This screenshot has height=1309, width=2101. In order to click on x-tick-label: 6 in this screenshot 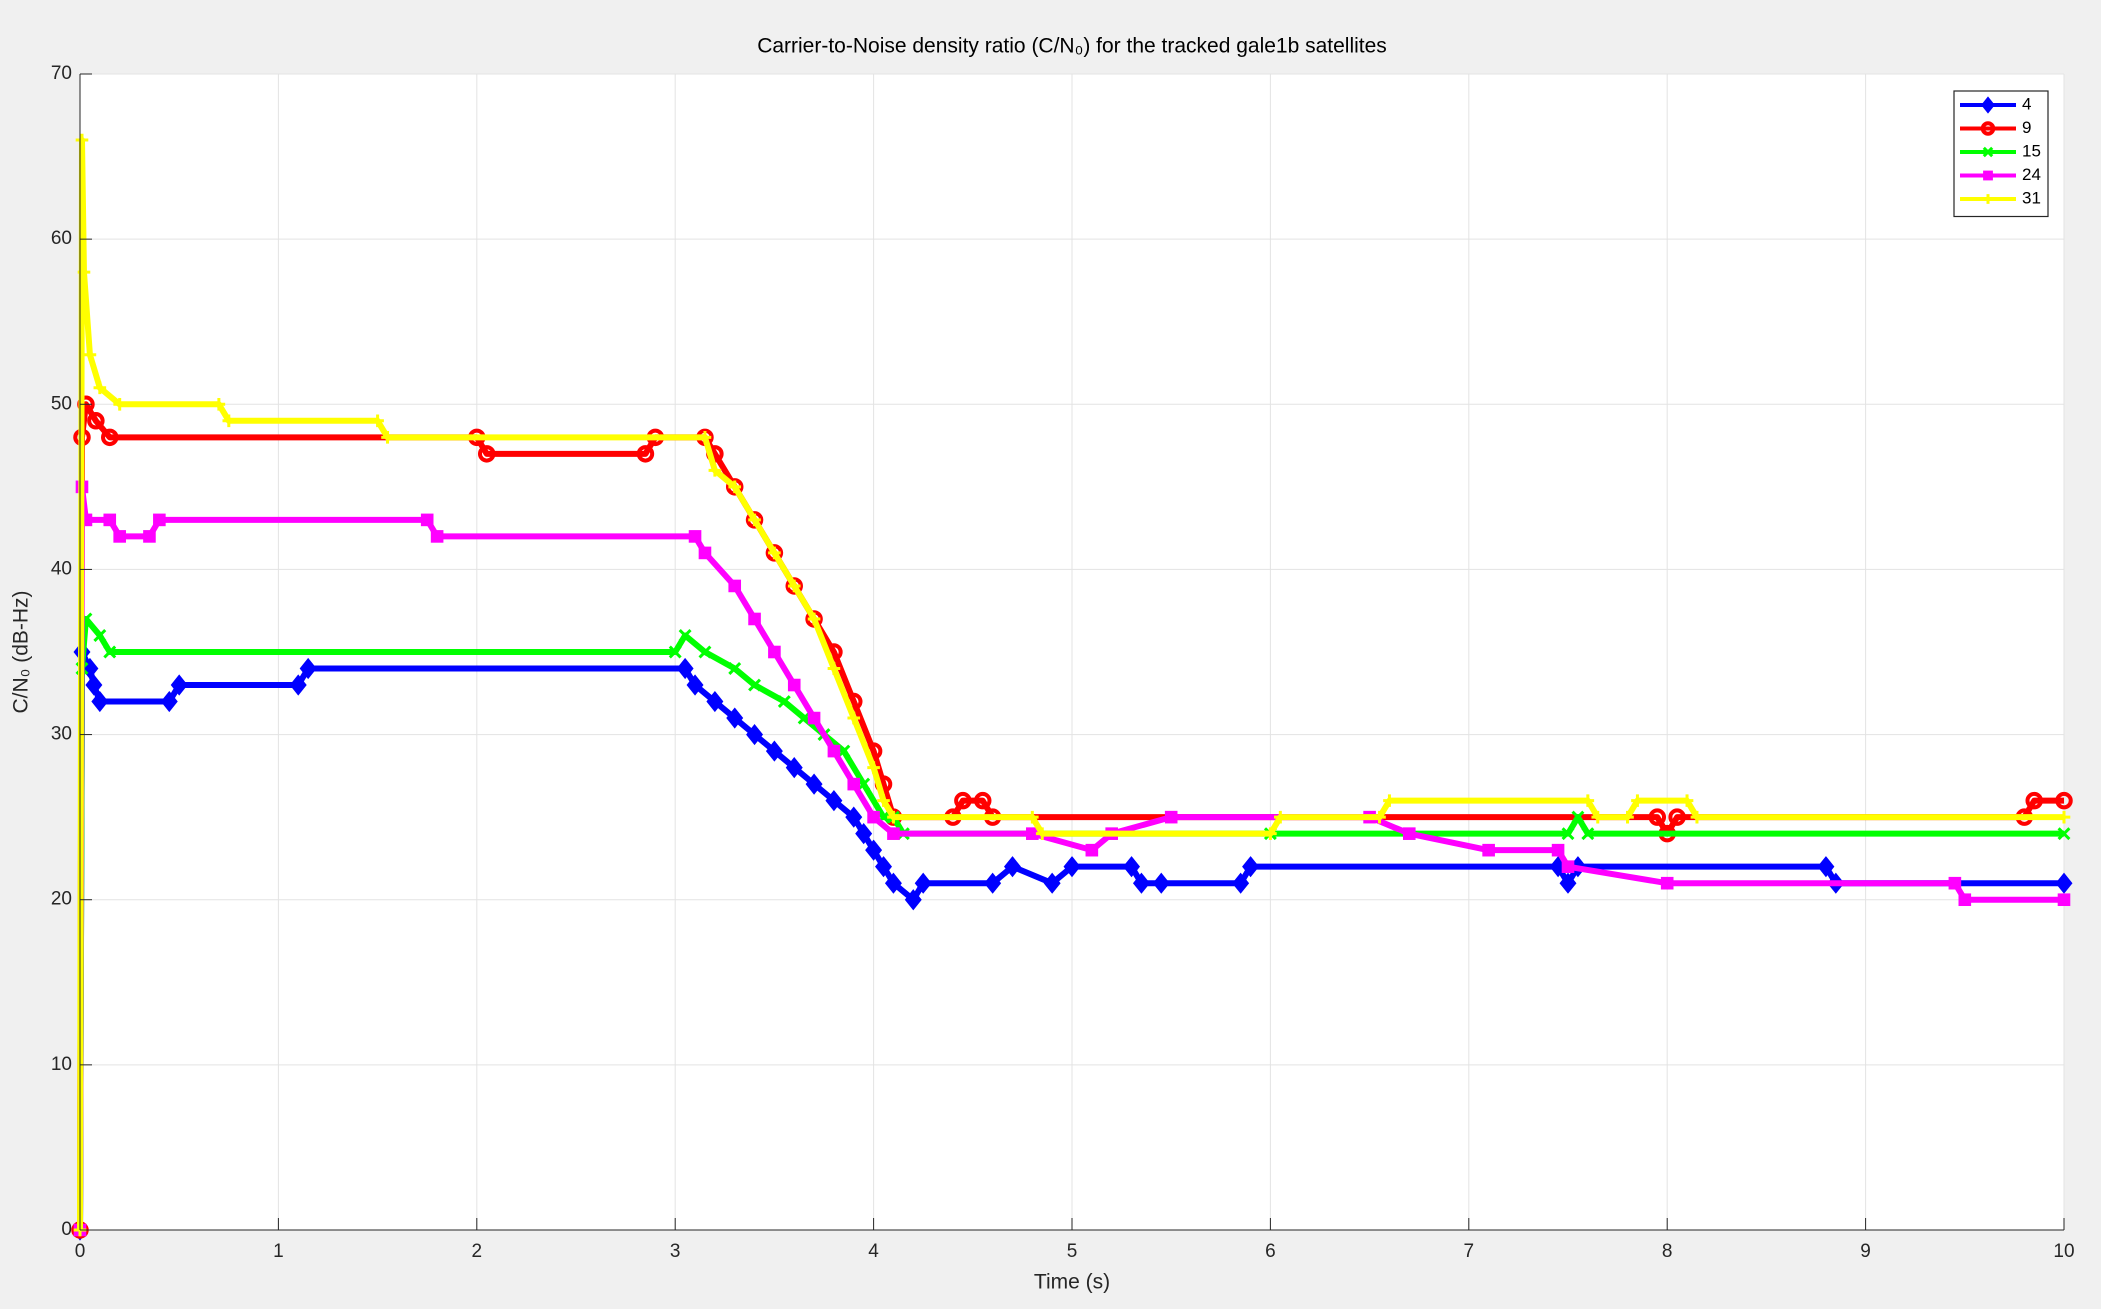, I will do `click(1270, 1251)`.